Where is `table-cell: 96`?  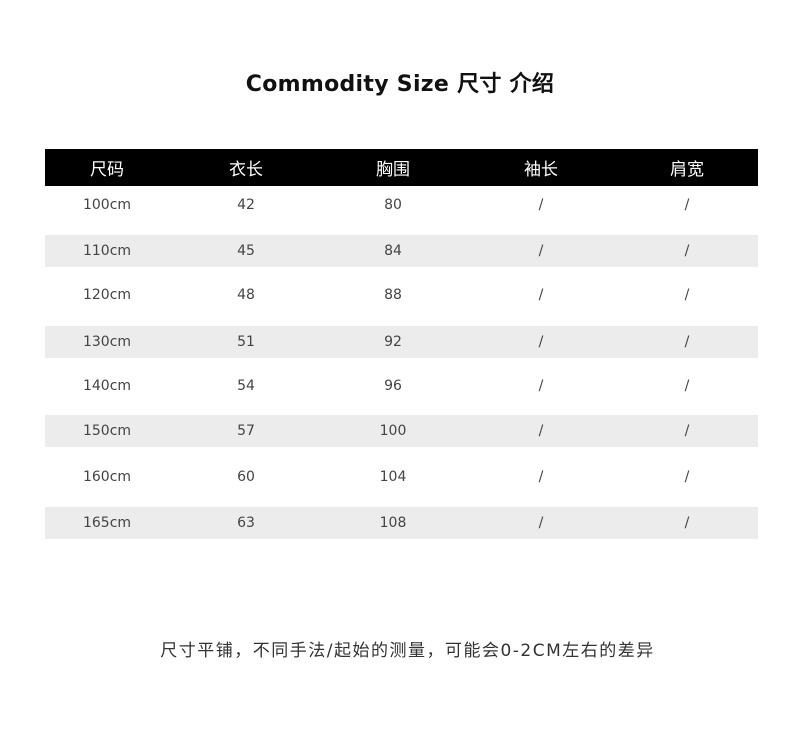
table-cell: 96 is located at coordinates (393, 386).